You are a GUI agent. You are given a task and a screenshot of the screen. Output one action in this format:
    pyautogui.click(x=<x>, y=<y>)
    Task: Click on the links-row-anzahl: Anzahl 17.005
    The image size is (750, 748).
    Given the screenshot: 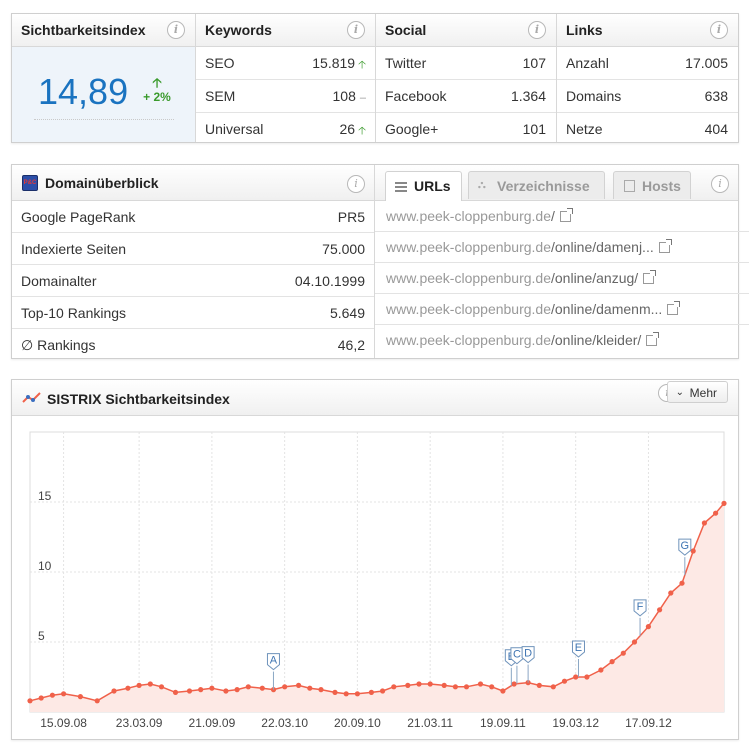 What is the action you would take?
    pyautogui.click(x=647, y=63)
    